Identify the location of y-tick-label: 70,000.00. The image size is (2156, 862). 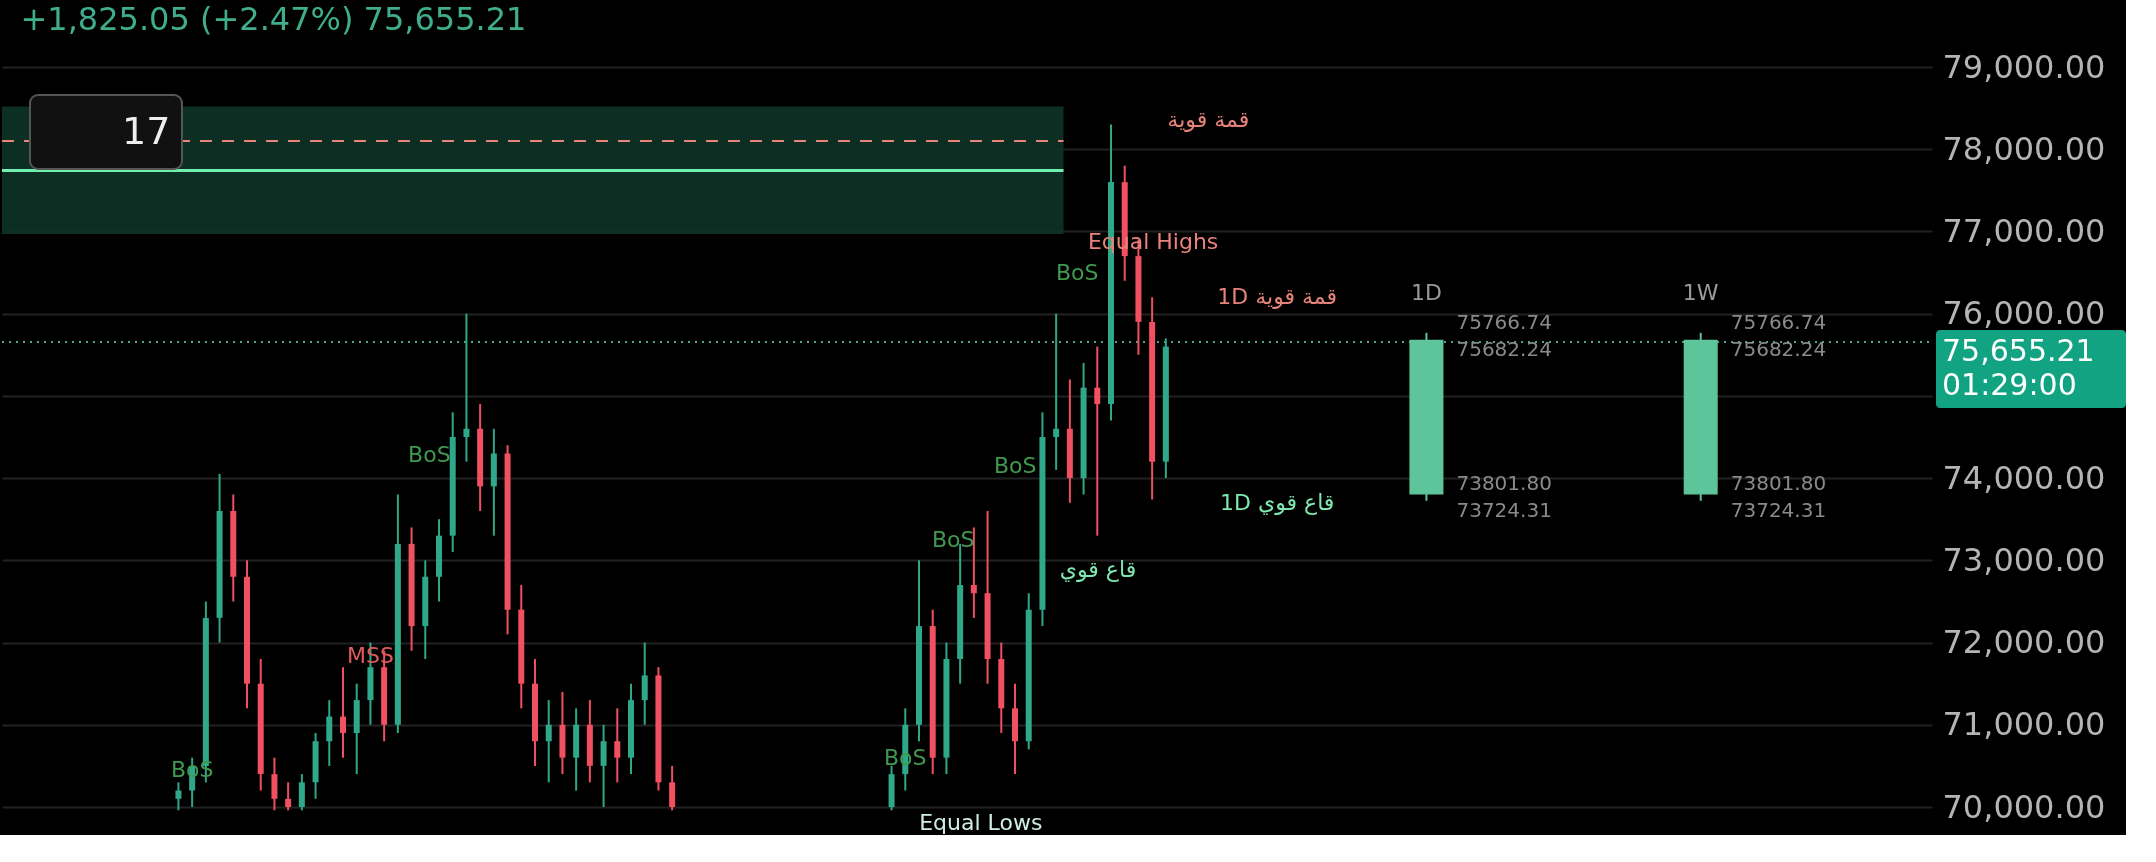
(2024, 806).